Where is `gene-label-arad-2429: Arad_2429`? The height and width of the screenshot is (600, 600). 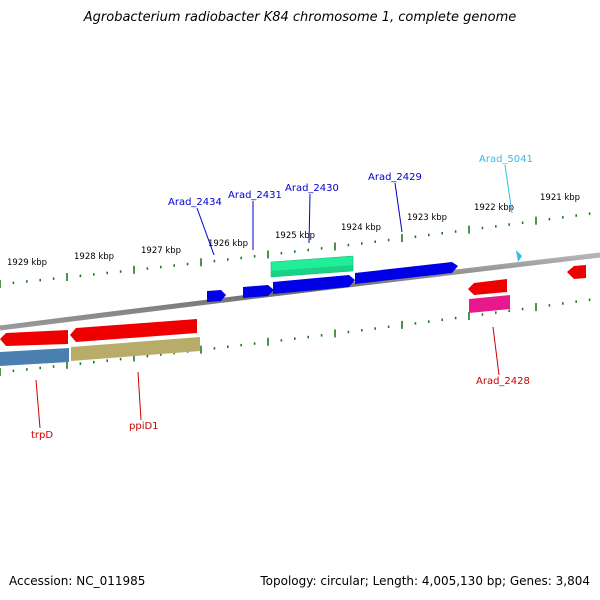 gene-label-arad-2429: Arad_2429 is located at coordinates (395, 177).